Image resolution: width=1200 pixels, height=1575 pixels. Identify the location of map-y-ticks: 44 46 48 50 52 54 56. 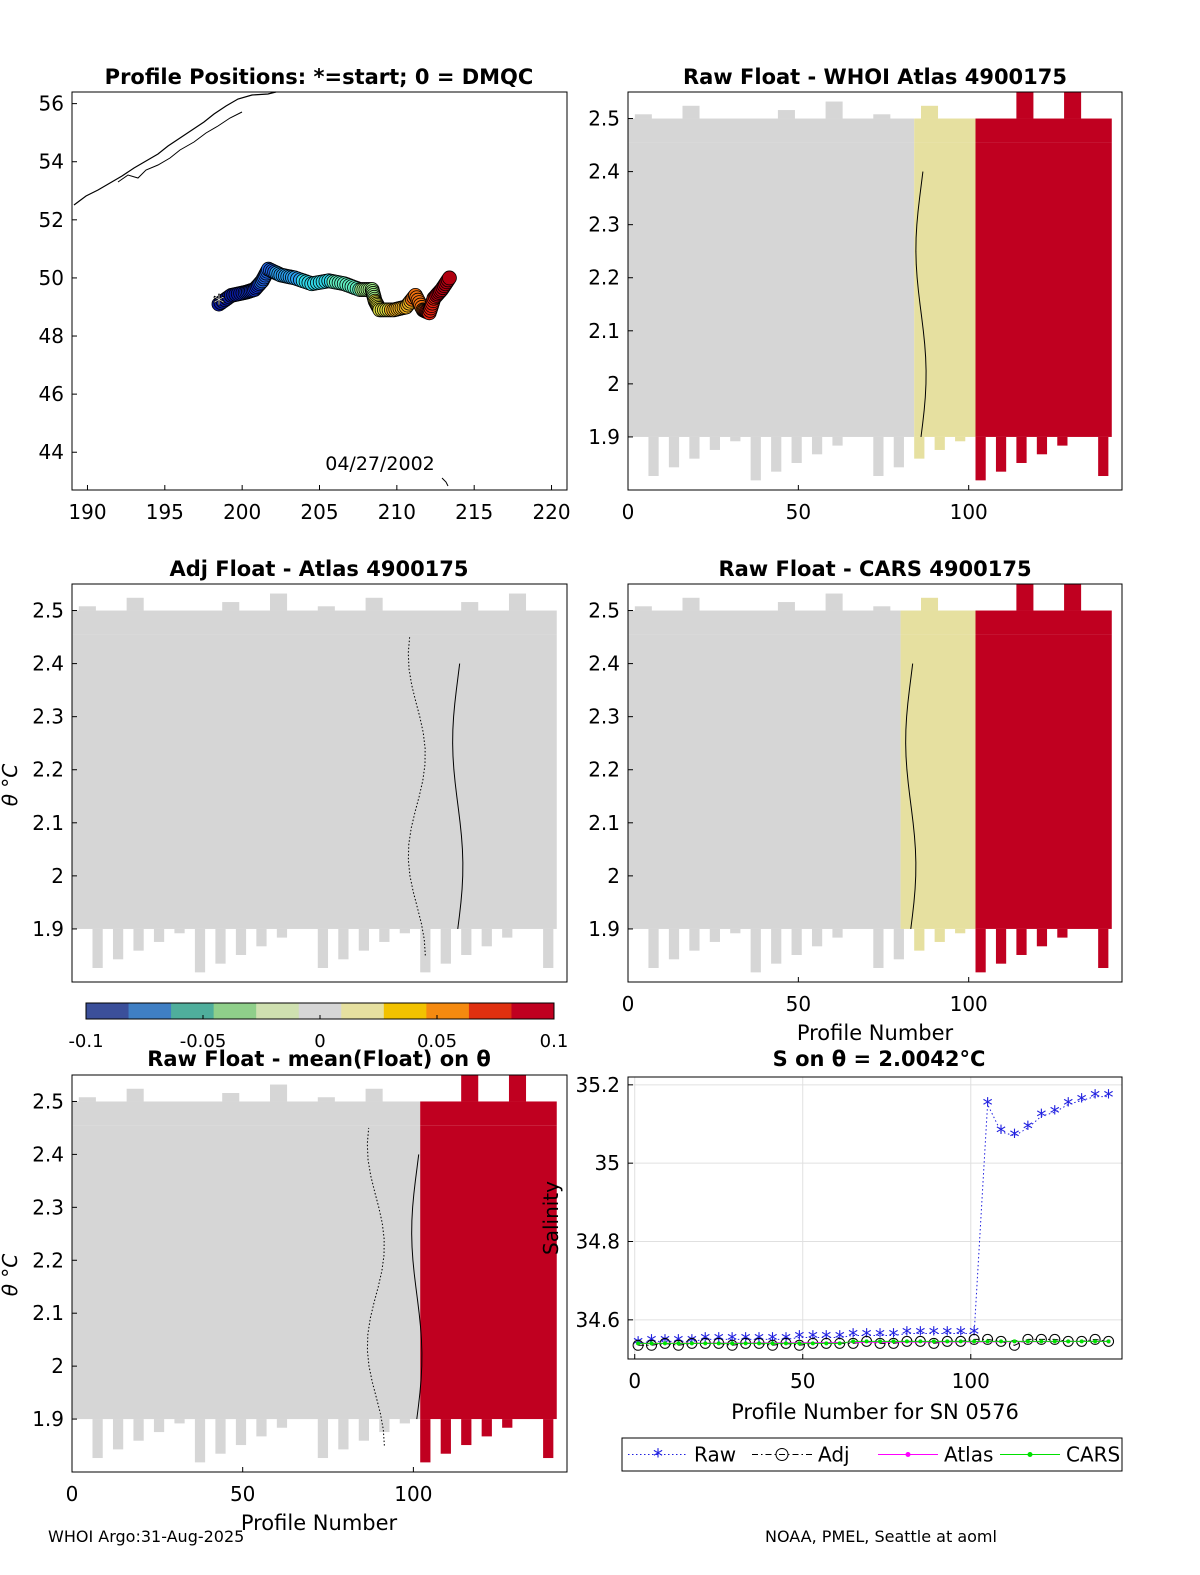
(58, 278).